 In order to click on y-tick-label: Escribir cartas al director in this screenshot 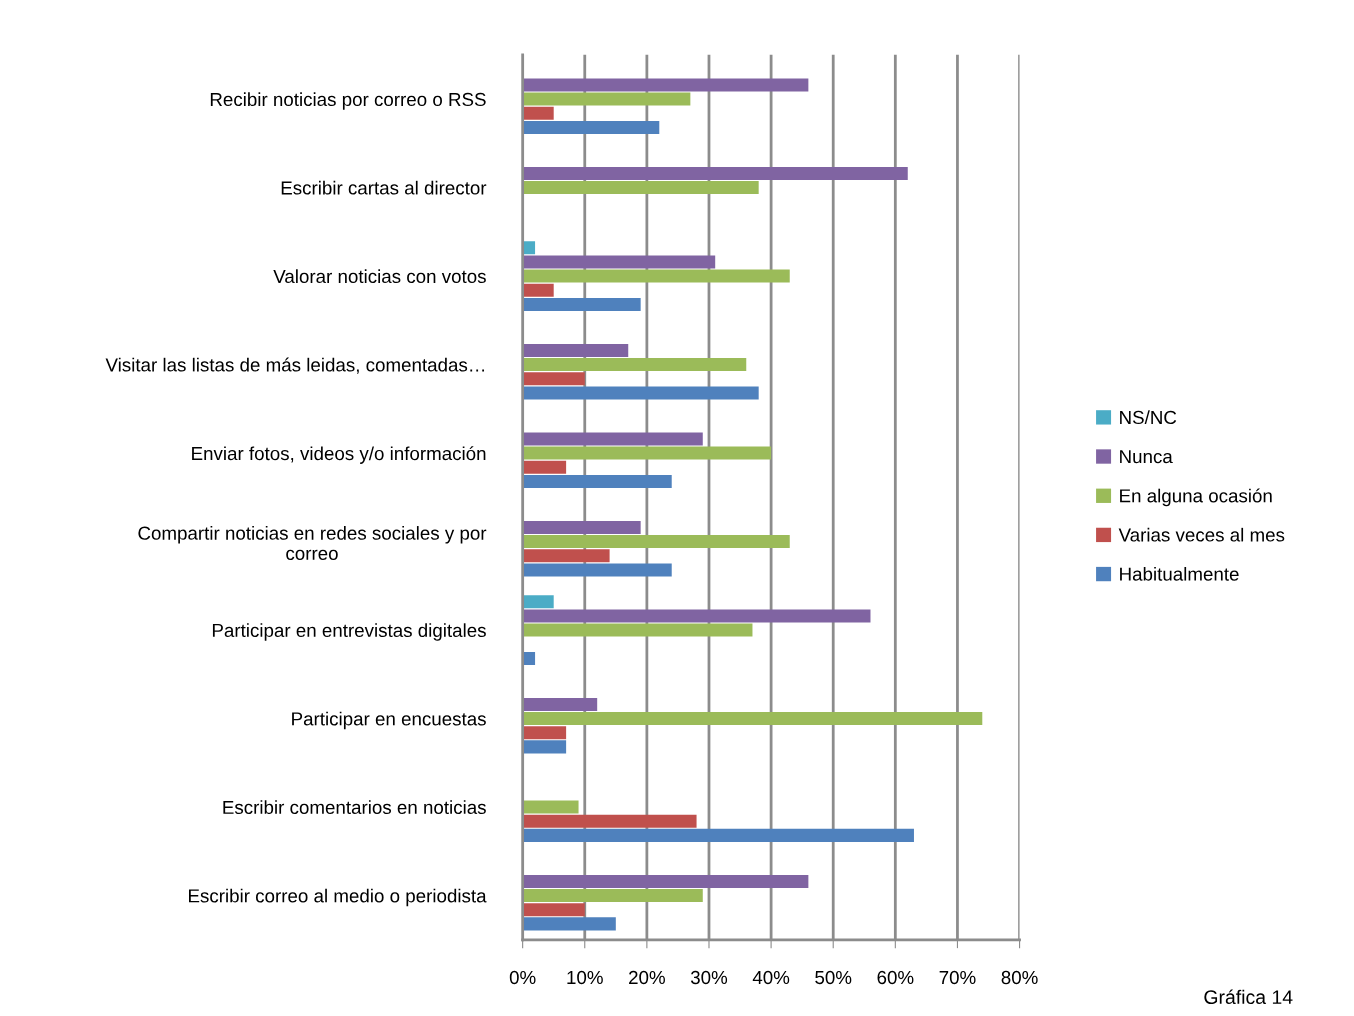, I will do `click(384, 187)`.